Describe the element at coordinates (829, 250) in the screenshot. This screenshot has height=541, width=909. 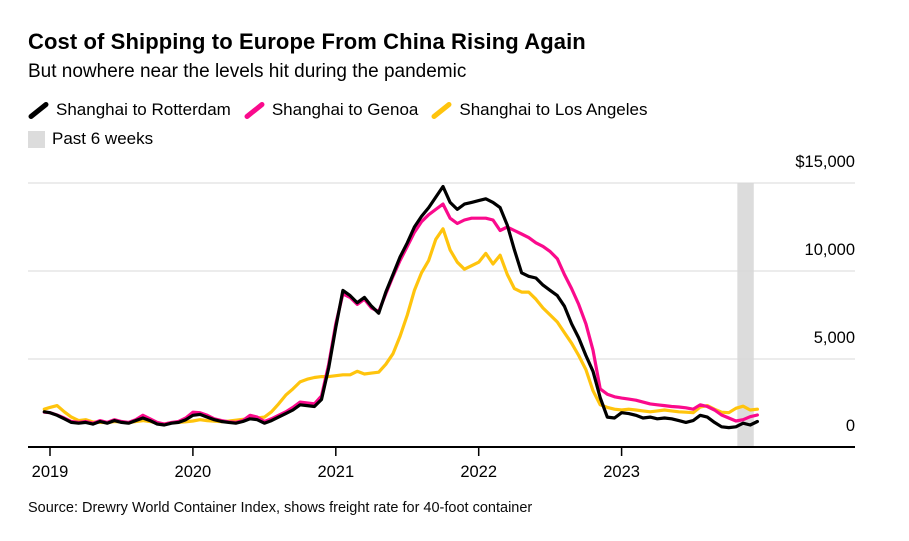
I see `y-axis-label: 10,000` at that location.